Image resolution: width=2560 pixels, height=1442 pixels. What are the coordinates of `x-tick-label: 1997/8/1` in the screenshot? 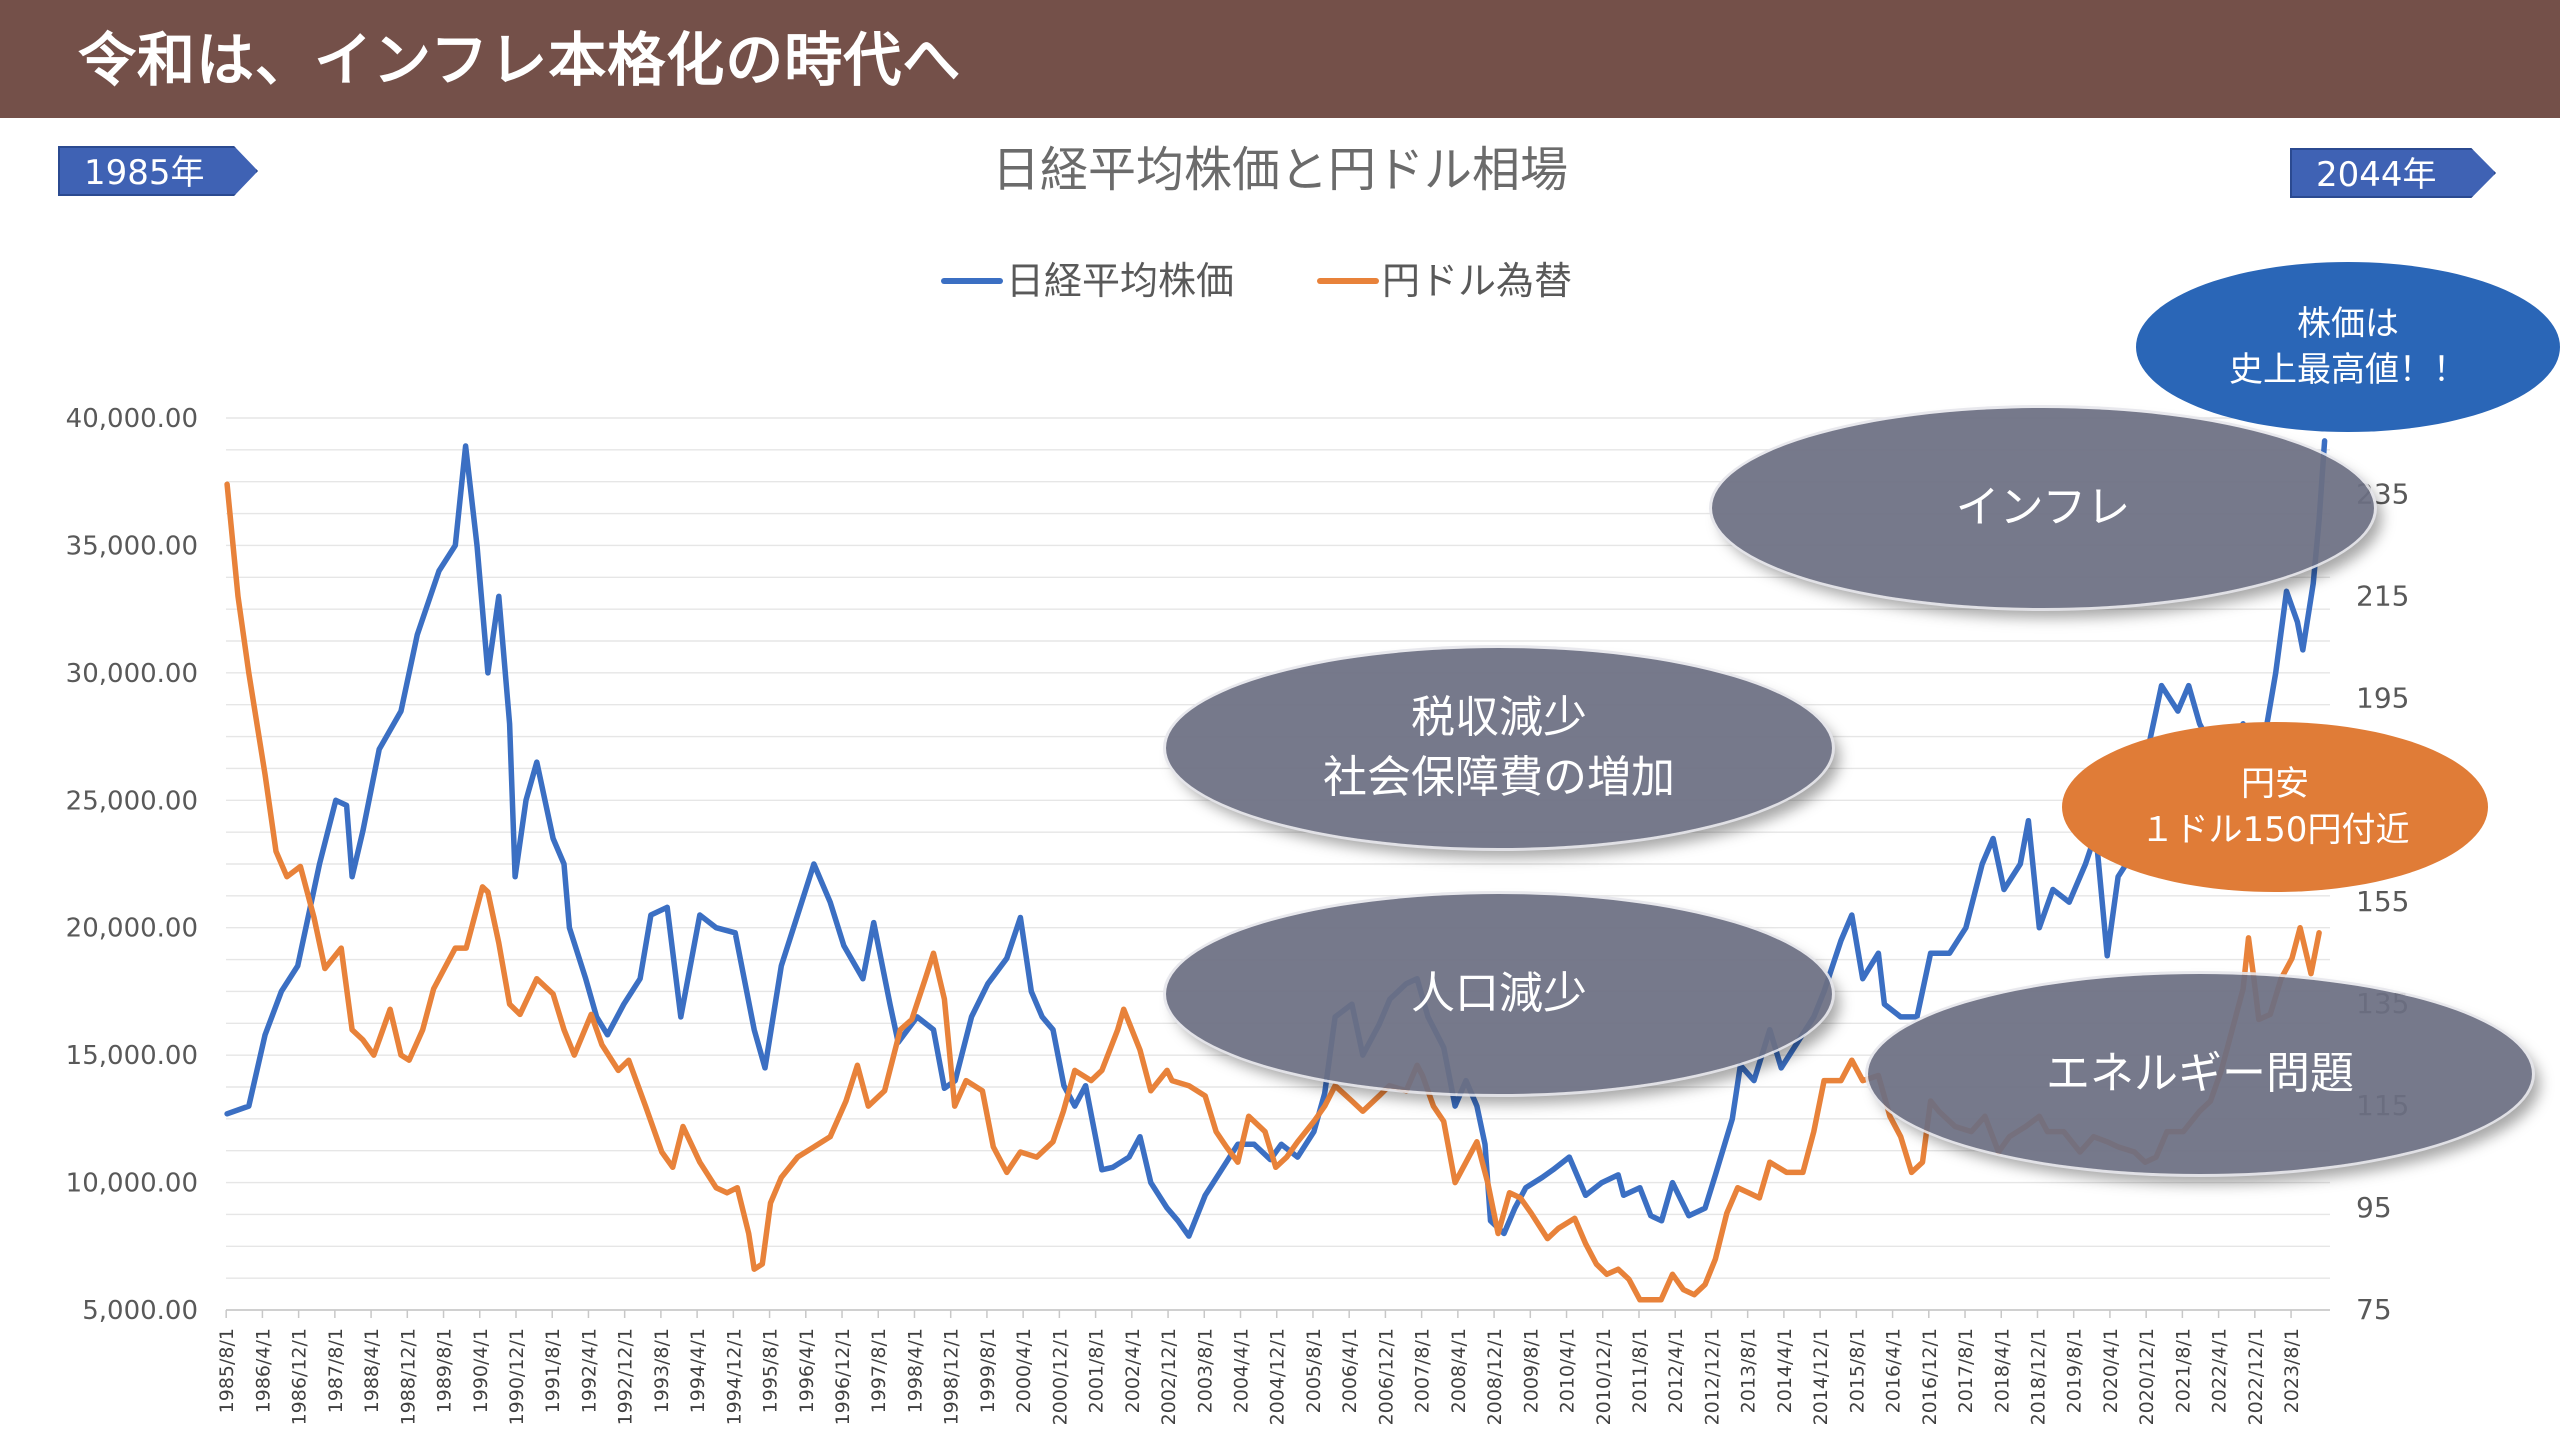 It's located at (879, 1370).